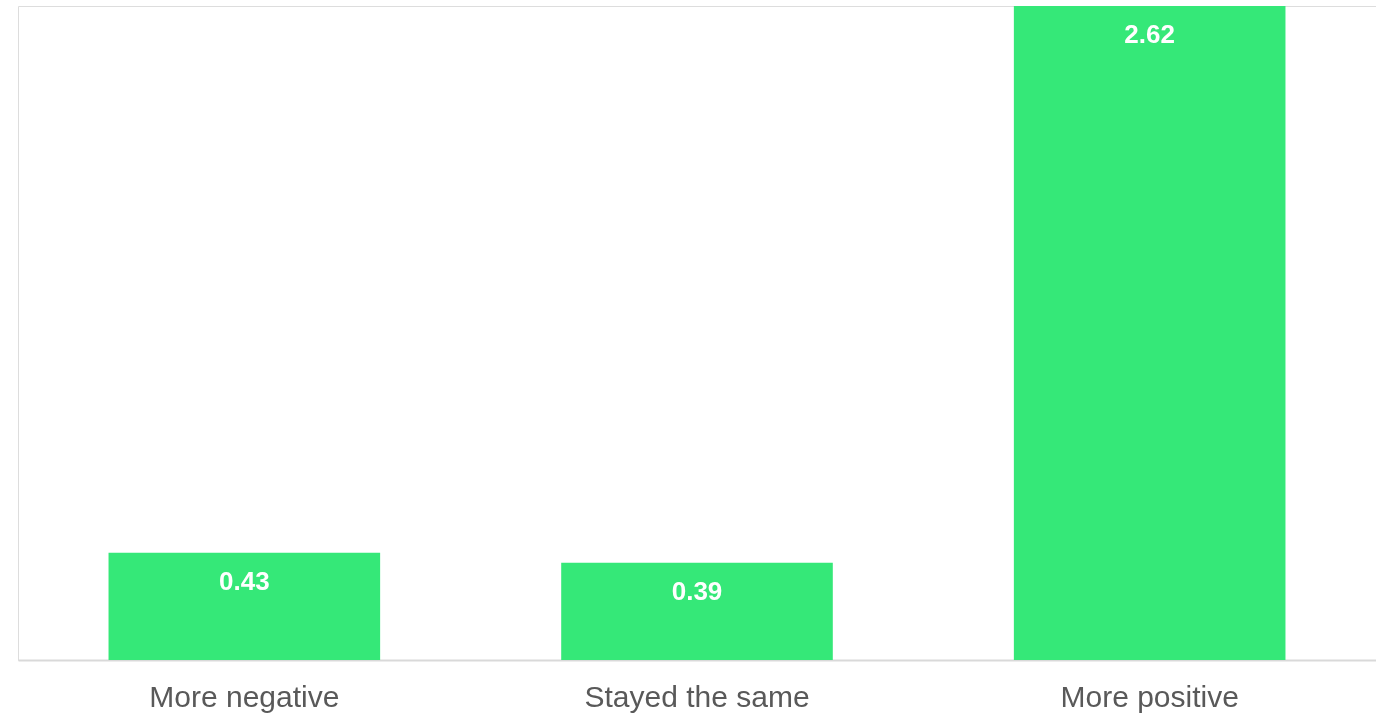 The image size is (1376, 722). Describe the element at coordinates (1149, 34) in the screenshot. I see `data-label: 2.62` at that location.